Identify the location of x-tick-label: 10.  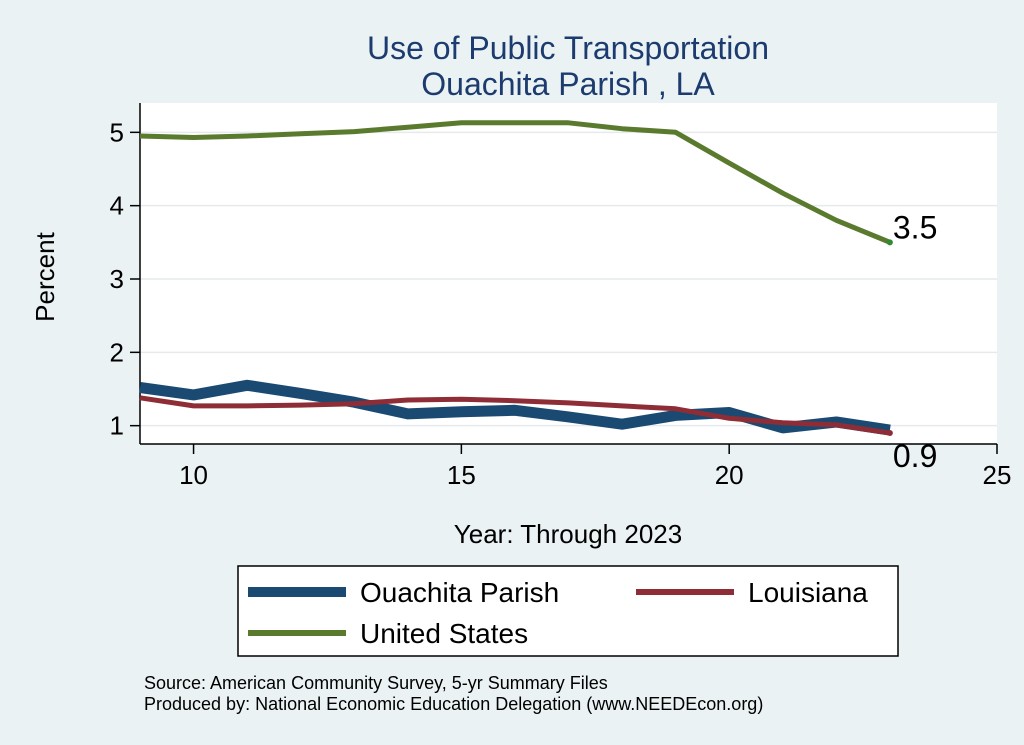
(193, 475).